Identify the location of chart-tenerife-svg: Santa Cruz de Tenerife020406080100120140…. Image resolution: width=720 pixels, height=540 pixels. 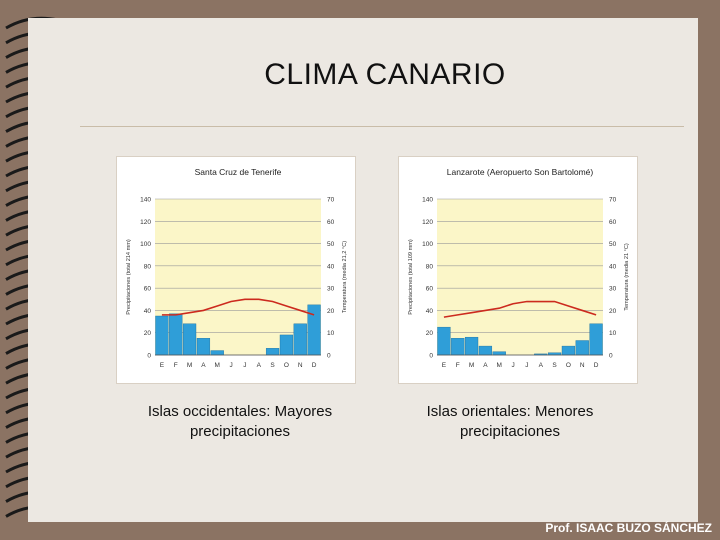
(237, 268).